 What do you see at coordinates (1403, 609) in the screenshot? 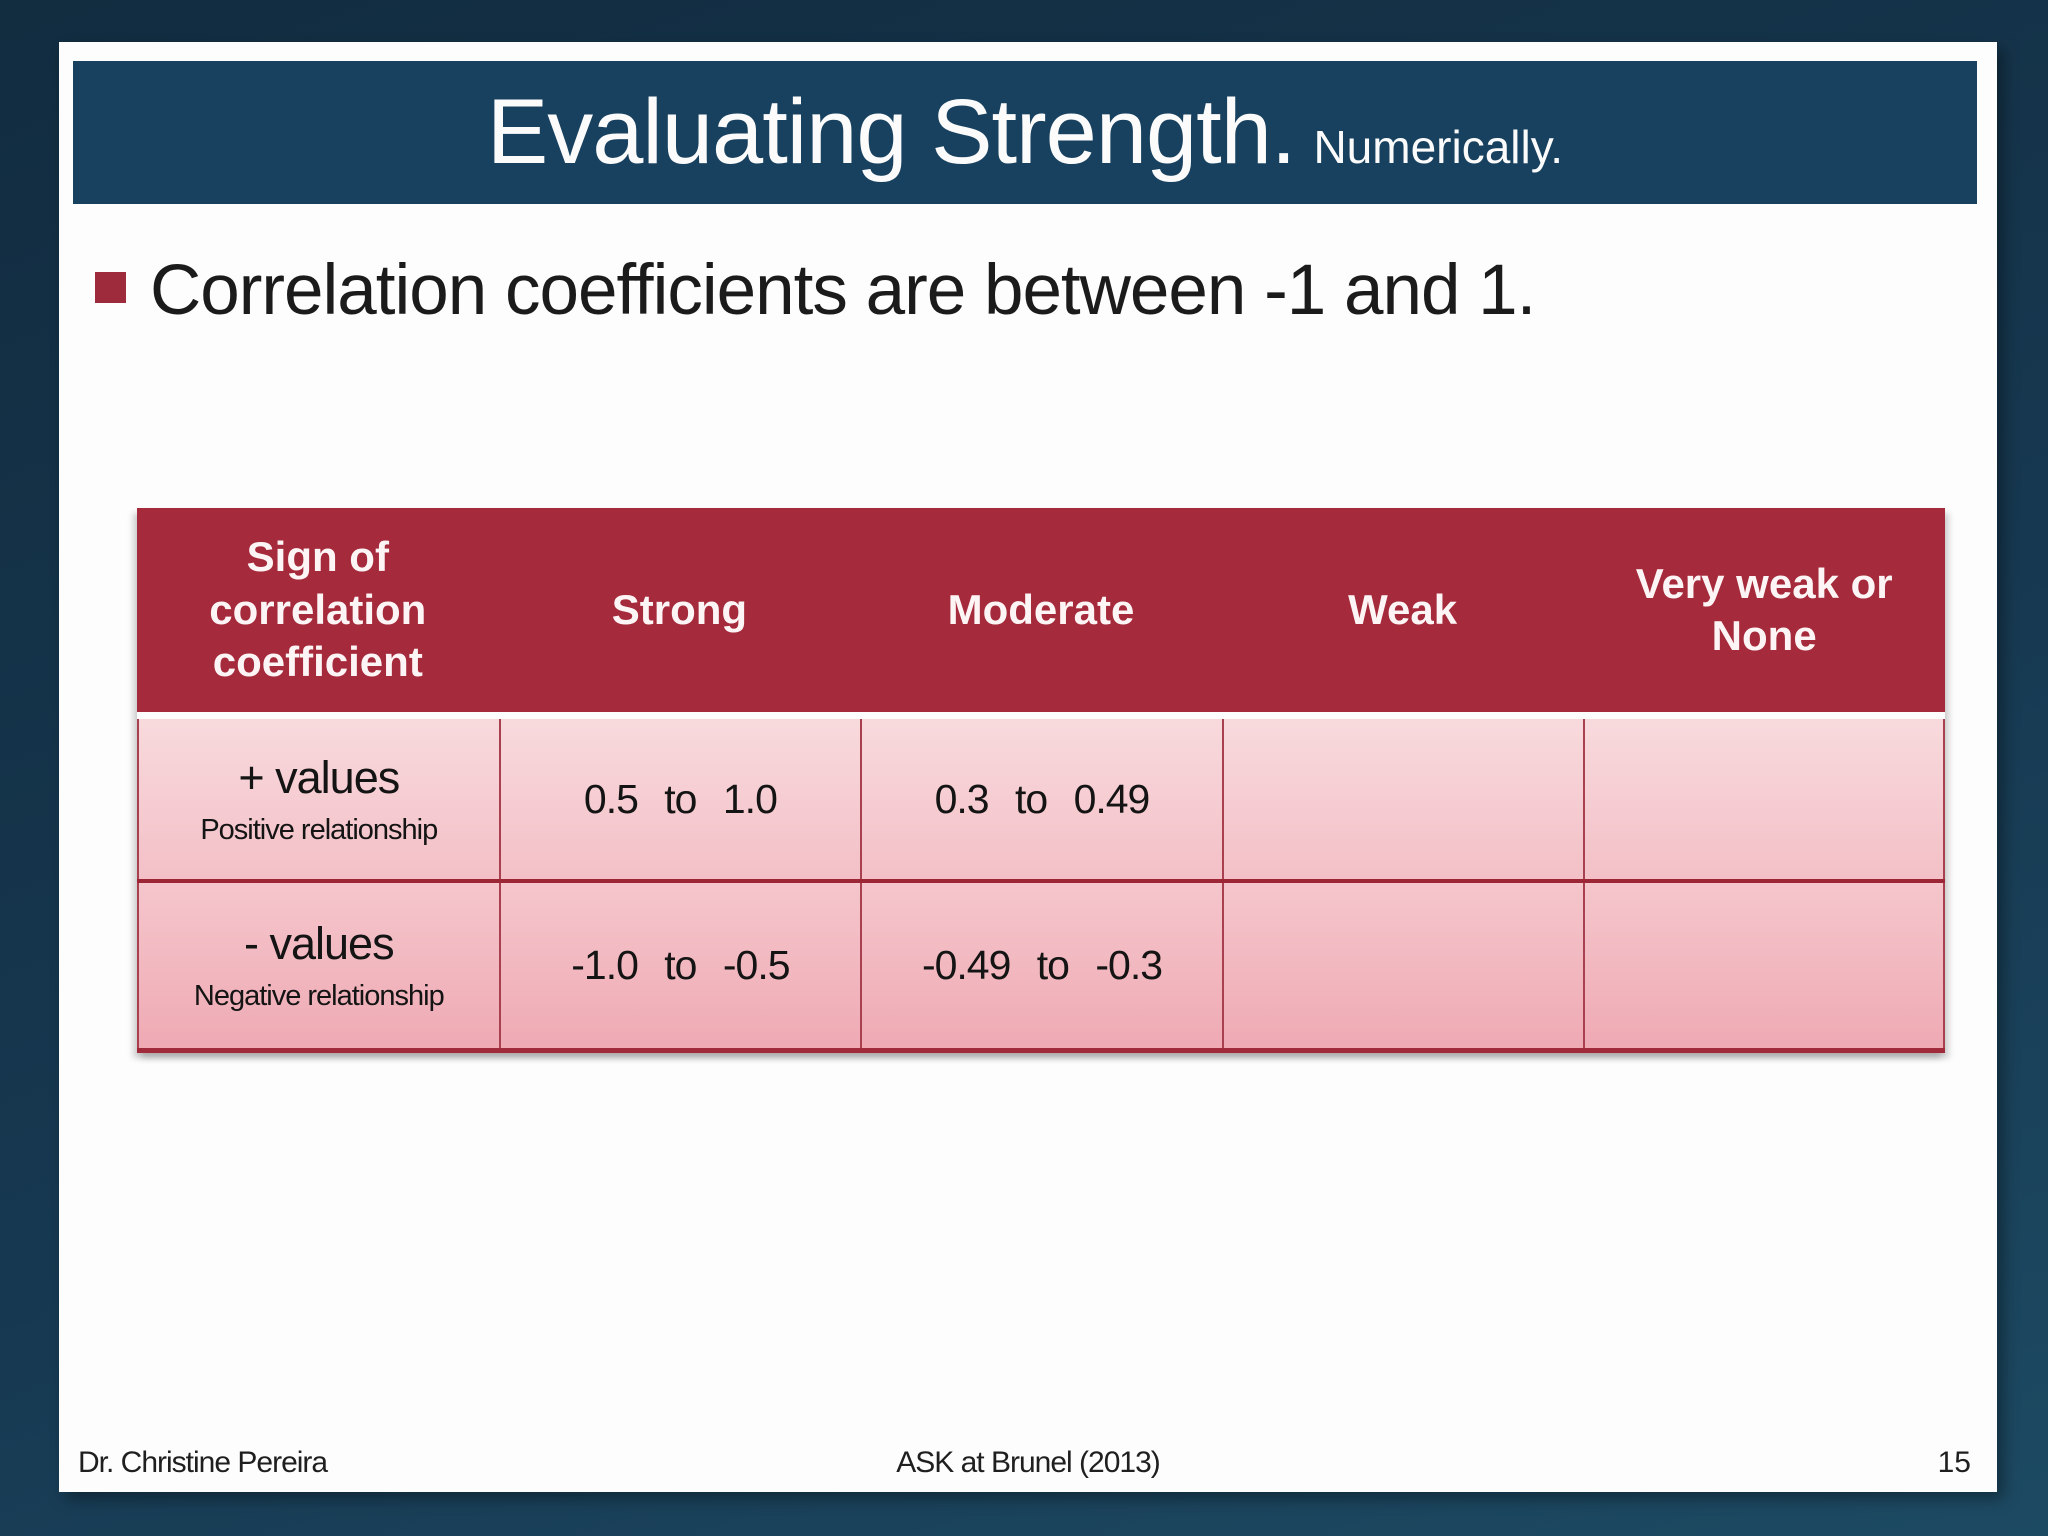
I see `table-header-weak: Weak` at bounding box center [1403, 609].